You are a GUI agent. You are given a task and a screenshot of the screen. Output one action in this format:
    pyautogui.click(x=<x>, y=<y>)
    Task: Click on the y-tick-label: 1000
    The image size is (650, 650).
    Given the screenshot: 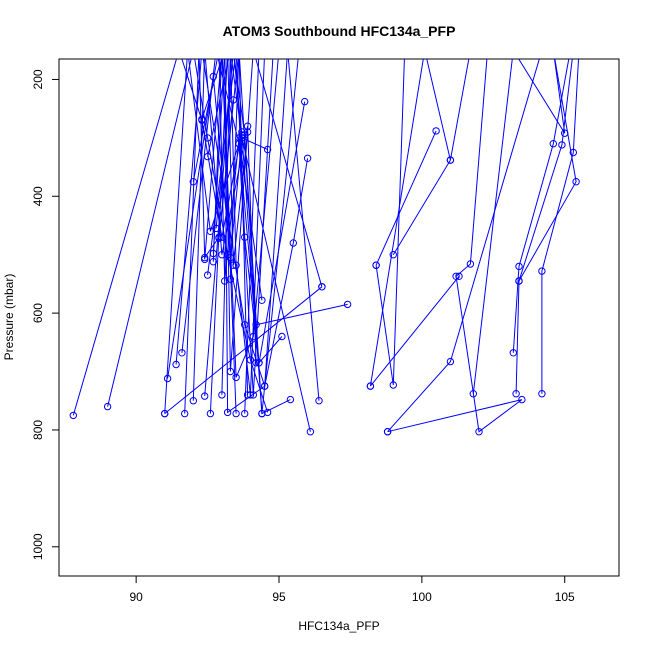 What is the action you would take?
    pyautogui.click(x=38, y=546)
    